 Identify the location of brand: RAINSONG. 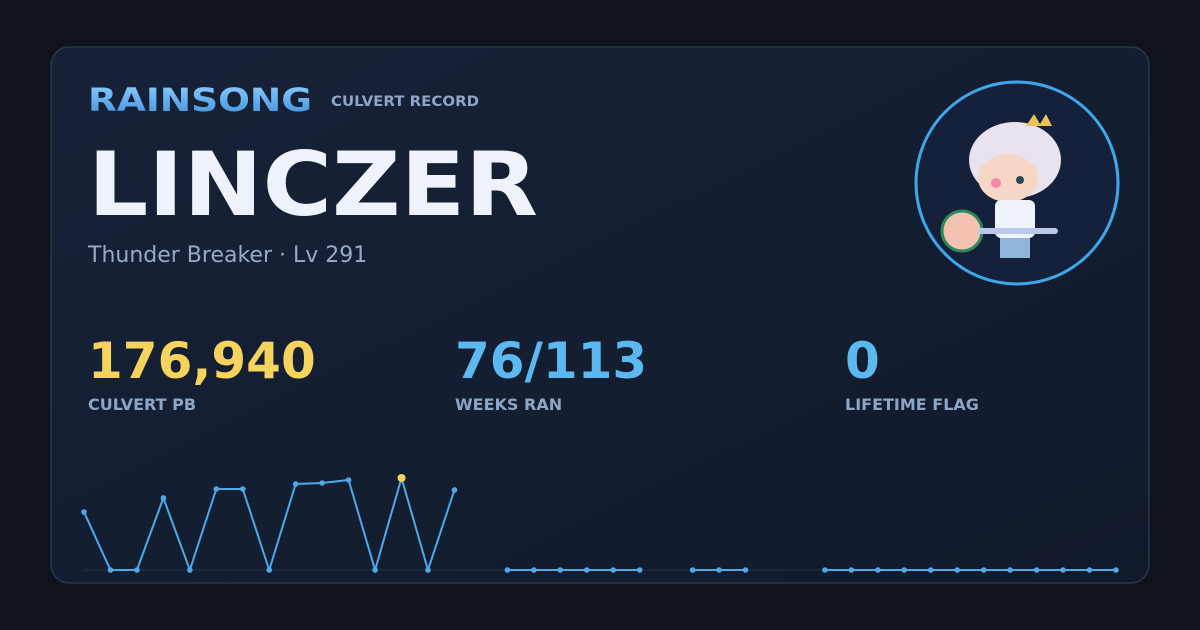
(200, 100).